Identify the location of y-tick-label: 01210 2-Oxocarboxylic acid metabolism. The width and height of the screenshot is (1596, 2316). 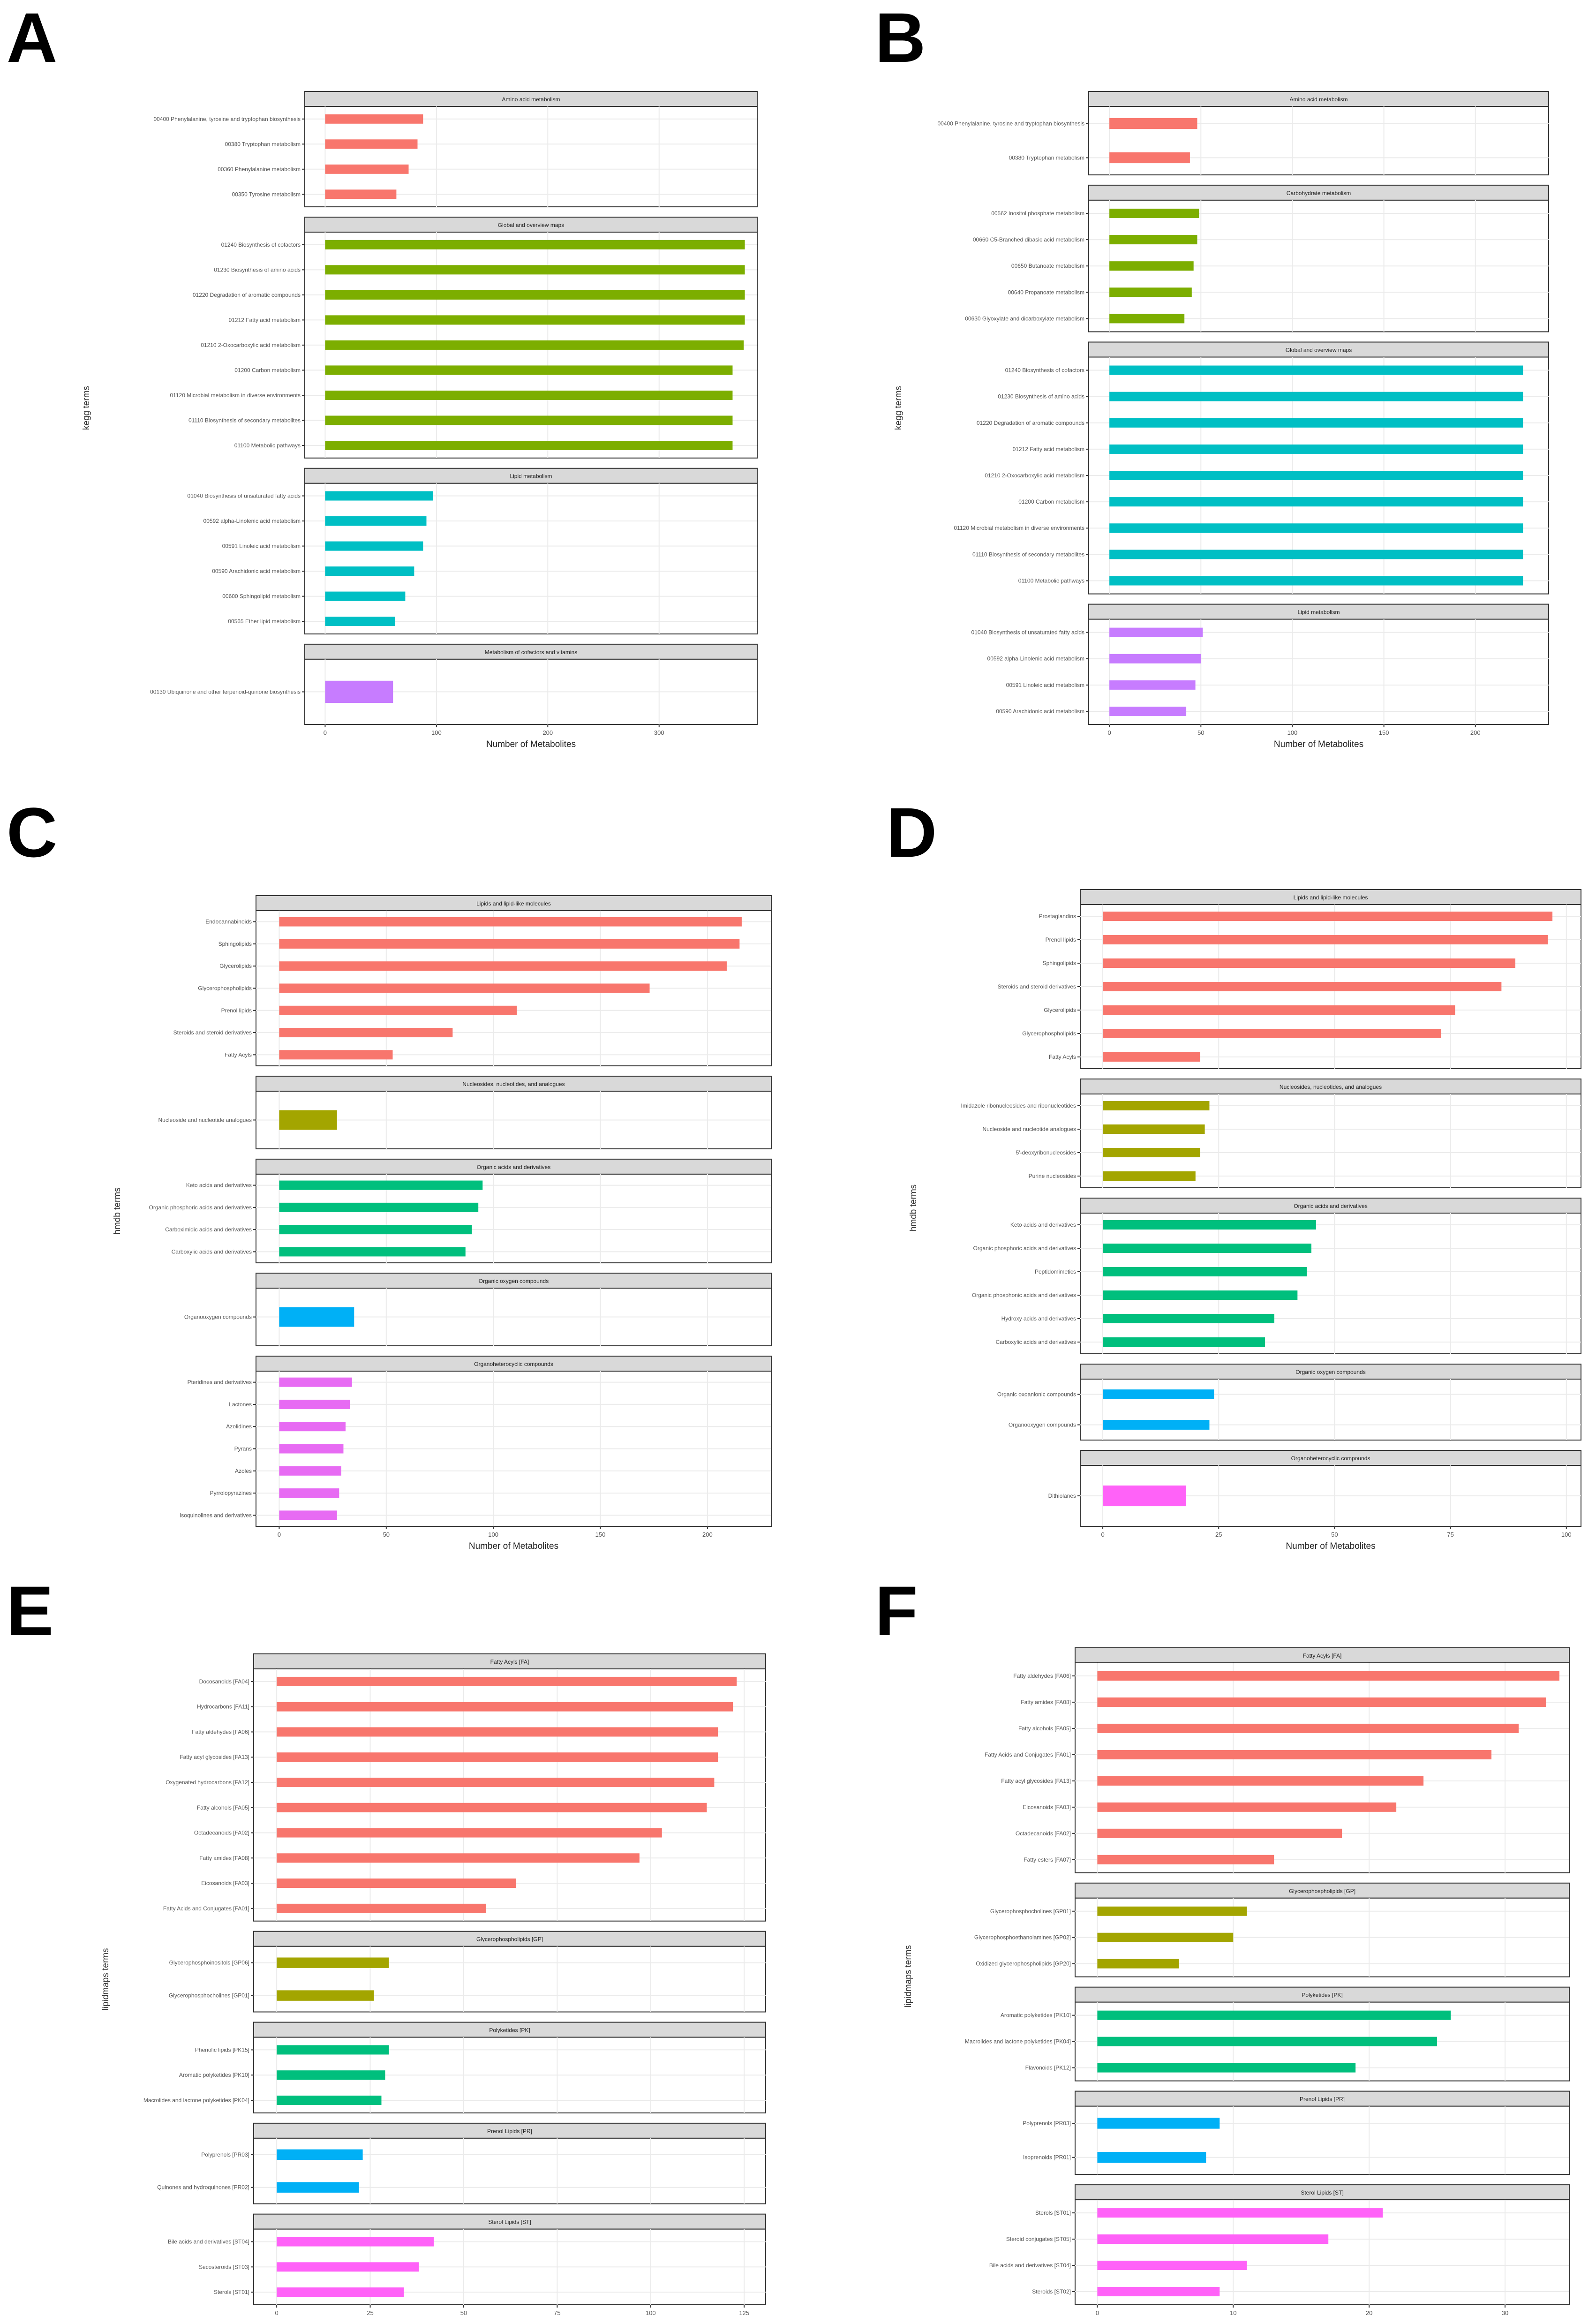
(1035, 475).